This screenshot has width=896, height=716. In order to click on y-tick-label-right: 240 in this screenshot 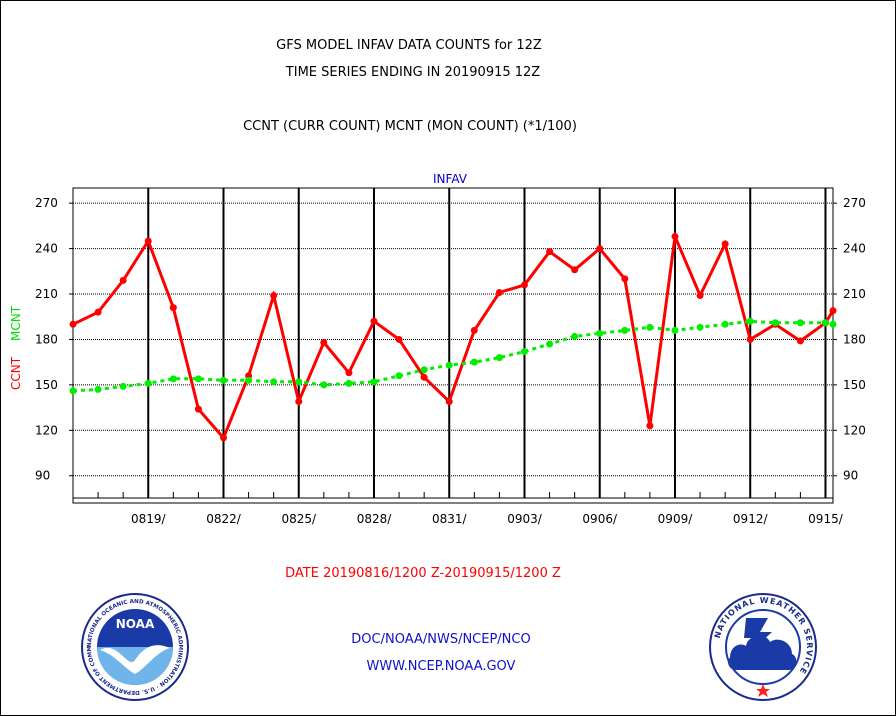, I will do `click(854, 249)`.